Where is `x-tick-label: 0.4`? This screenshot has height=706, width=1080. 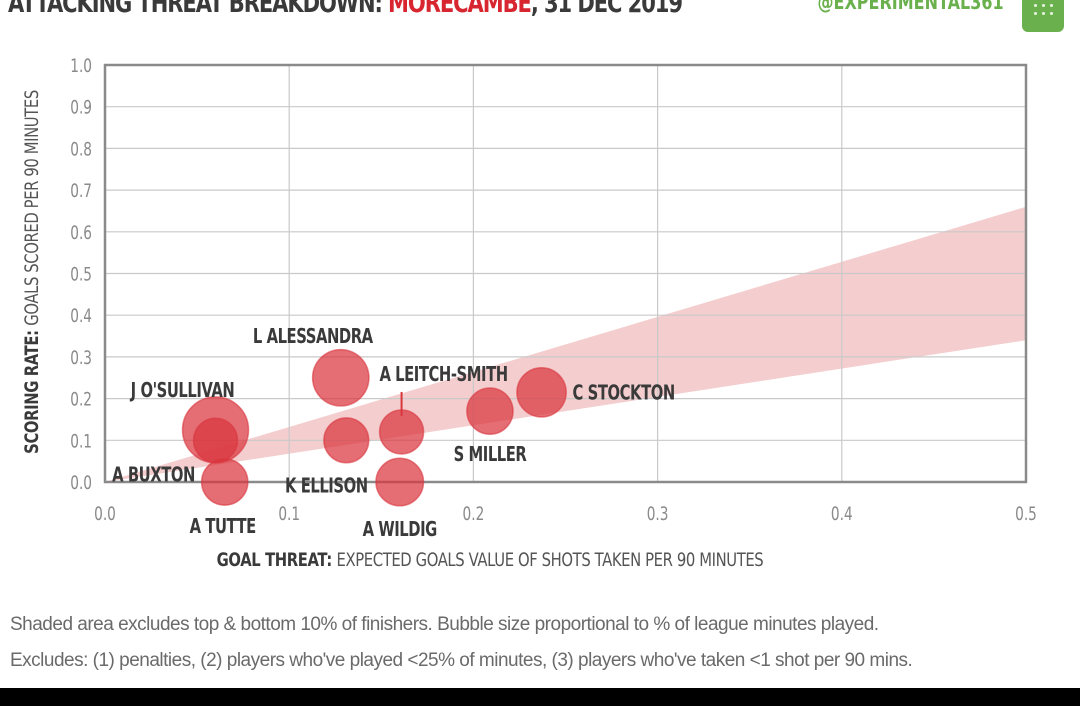 x-tick-label: 0.4 is located at coordinates (842, 514).